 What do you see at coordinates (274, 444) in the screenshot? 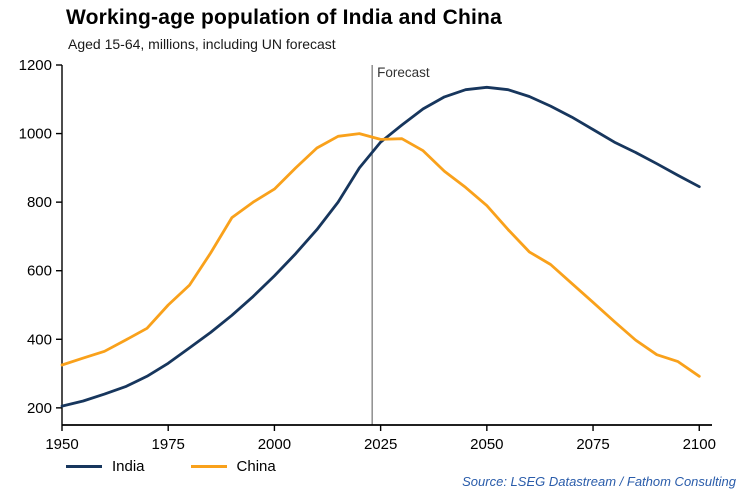
I see `x-tick-label: 2000` at bounding box center [274, 444].